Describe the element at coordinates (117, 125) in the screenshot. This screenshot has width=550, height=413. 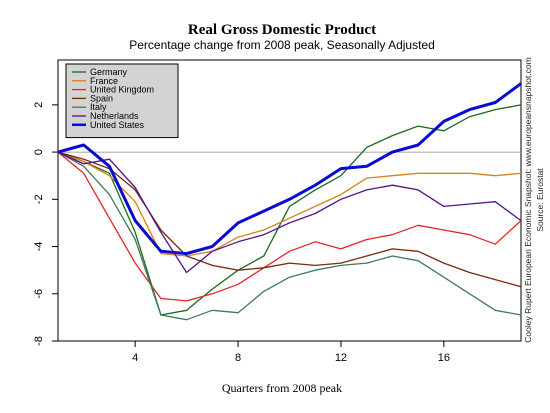
I see `legend-label: United States` at that location.